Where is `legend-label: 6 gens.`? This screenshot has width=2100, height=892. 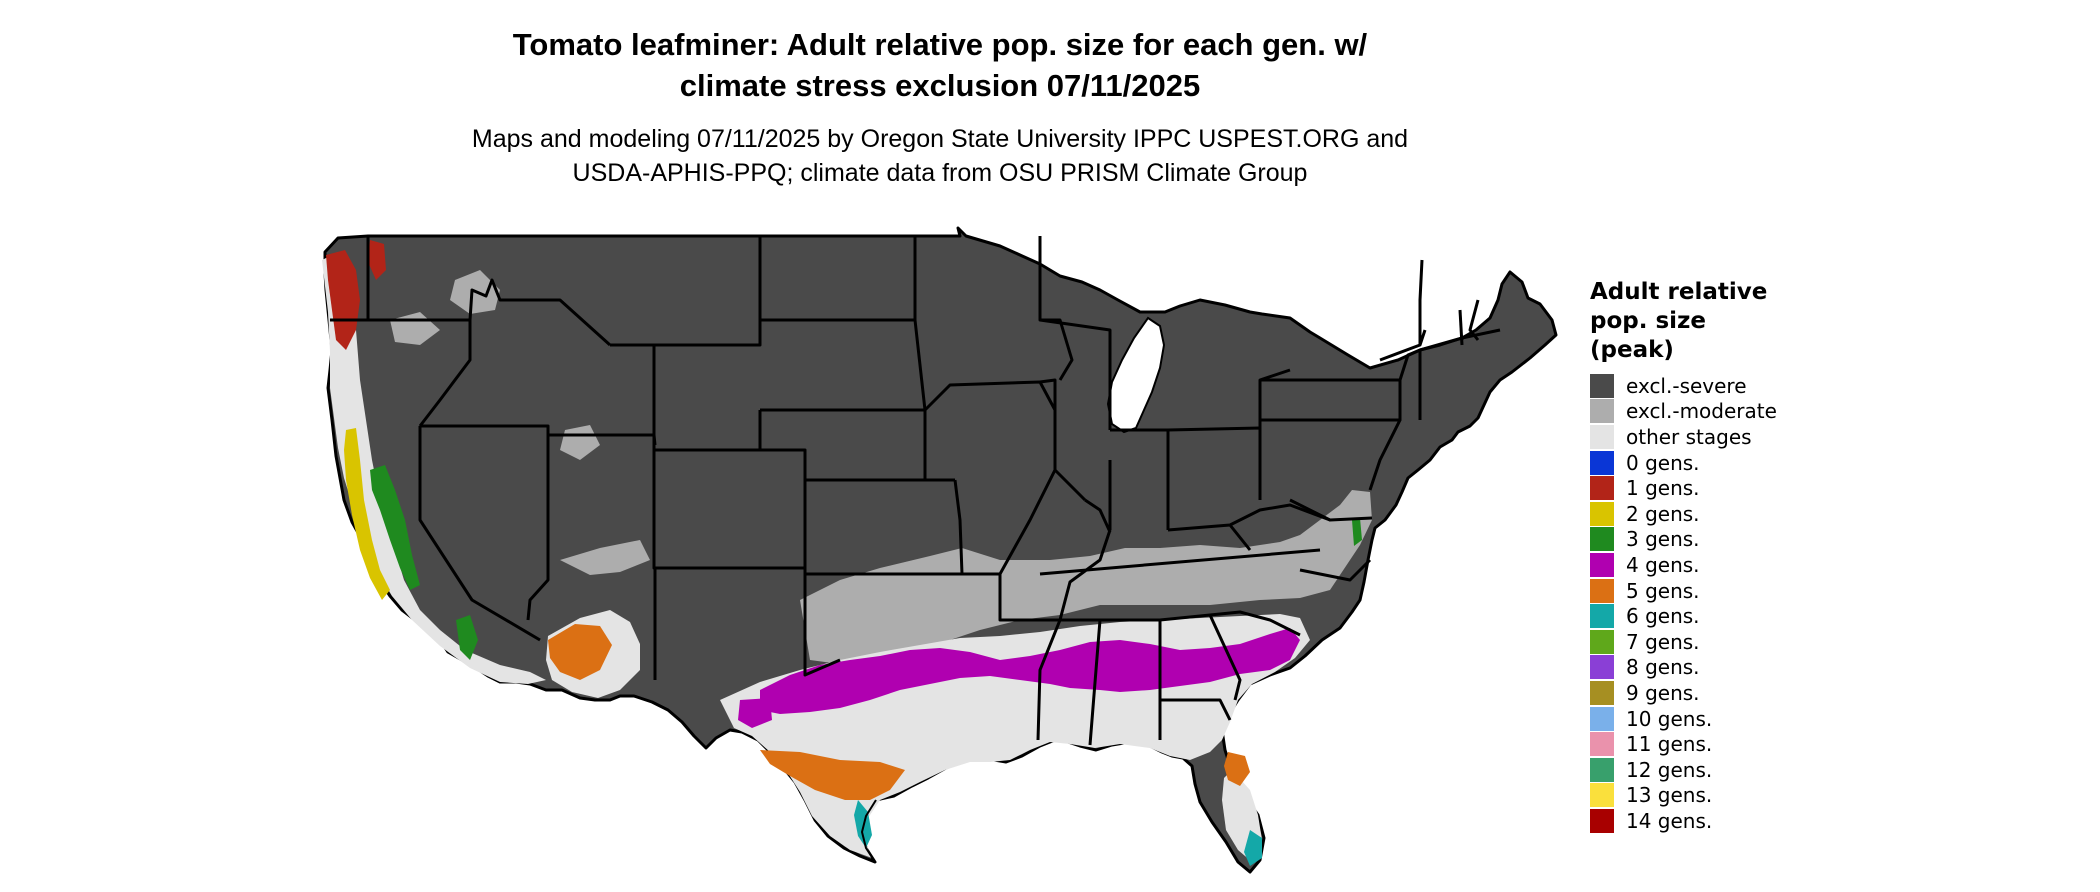
legend-label: 6 gens. is located at coordinates (1663, 616).